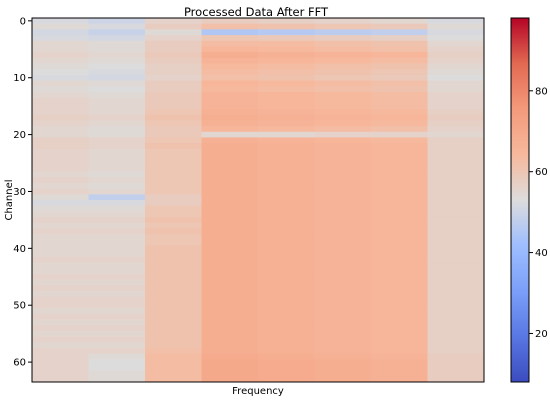 The image size is (550, 401). Describe the element at coordinates (19, 249) in the screenshot. I see `y-tick-label: 40` at that location.